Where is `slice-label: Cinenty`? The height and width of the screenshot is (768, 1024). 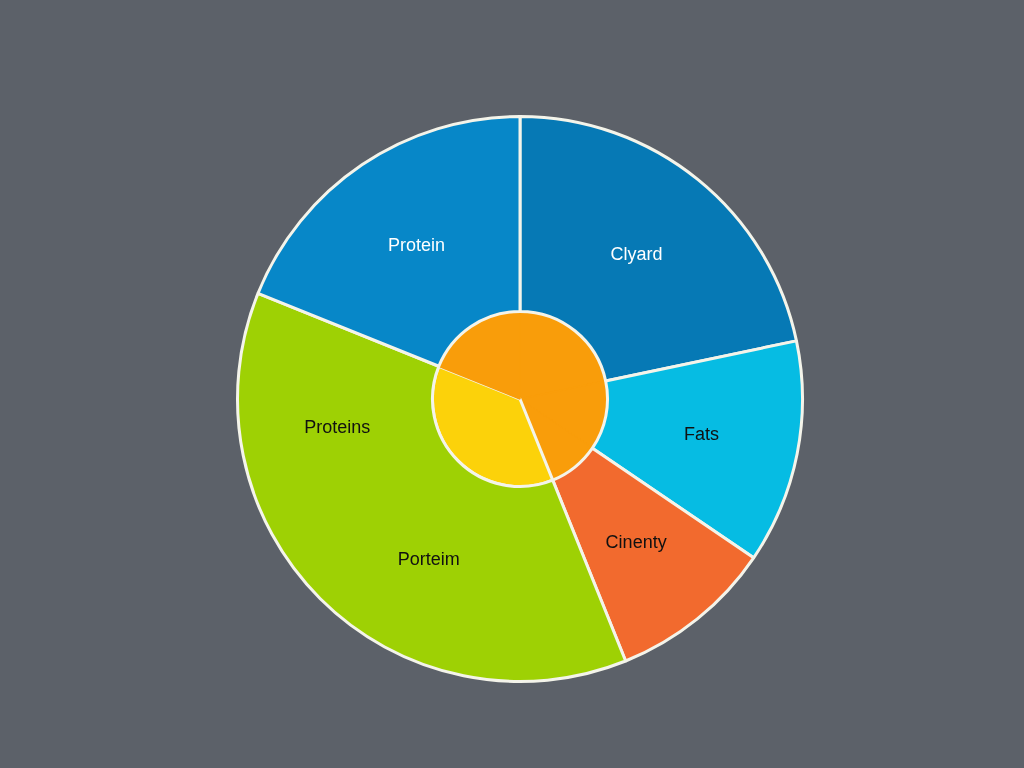
slice-label: Cinenty is located at coordinates (636, 542).